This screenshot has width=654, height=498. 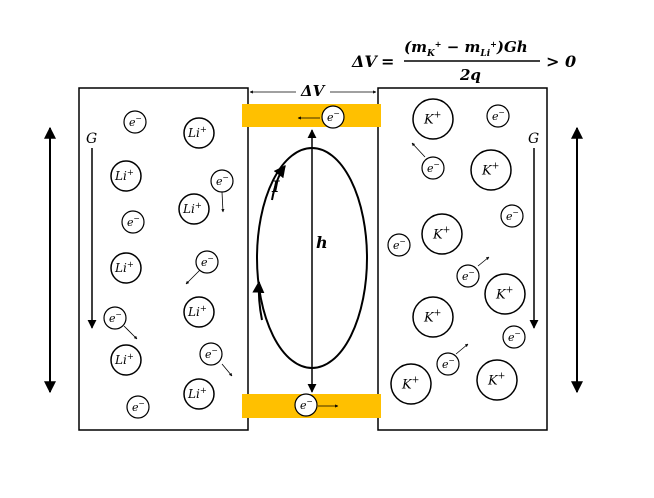 I want to click on gravity-label-left: G, so click(x=91, y=139).